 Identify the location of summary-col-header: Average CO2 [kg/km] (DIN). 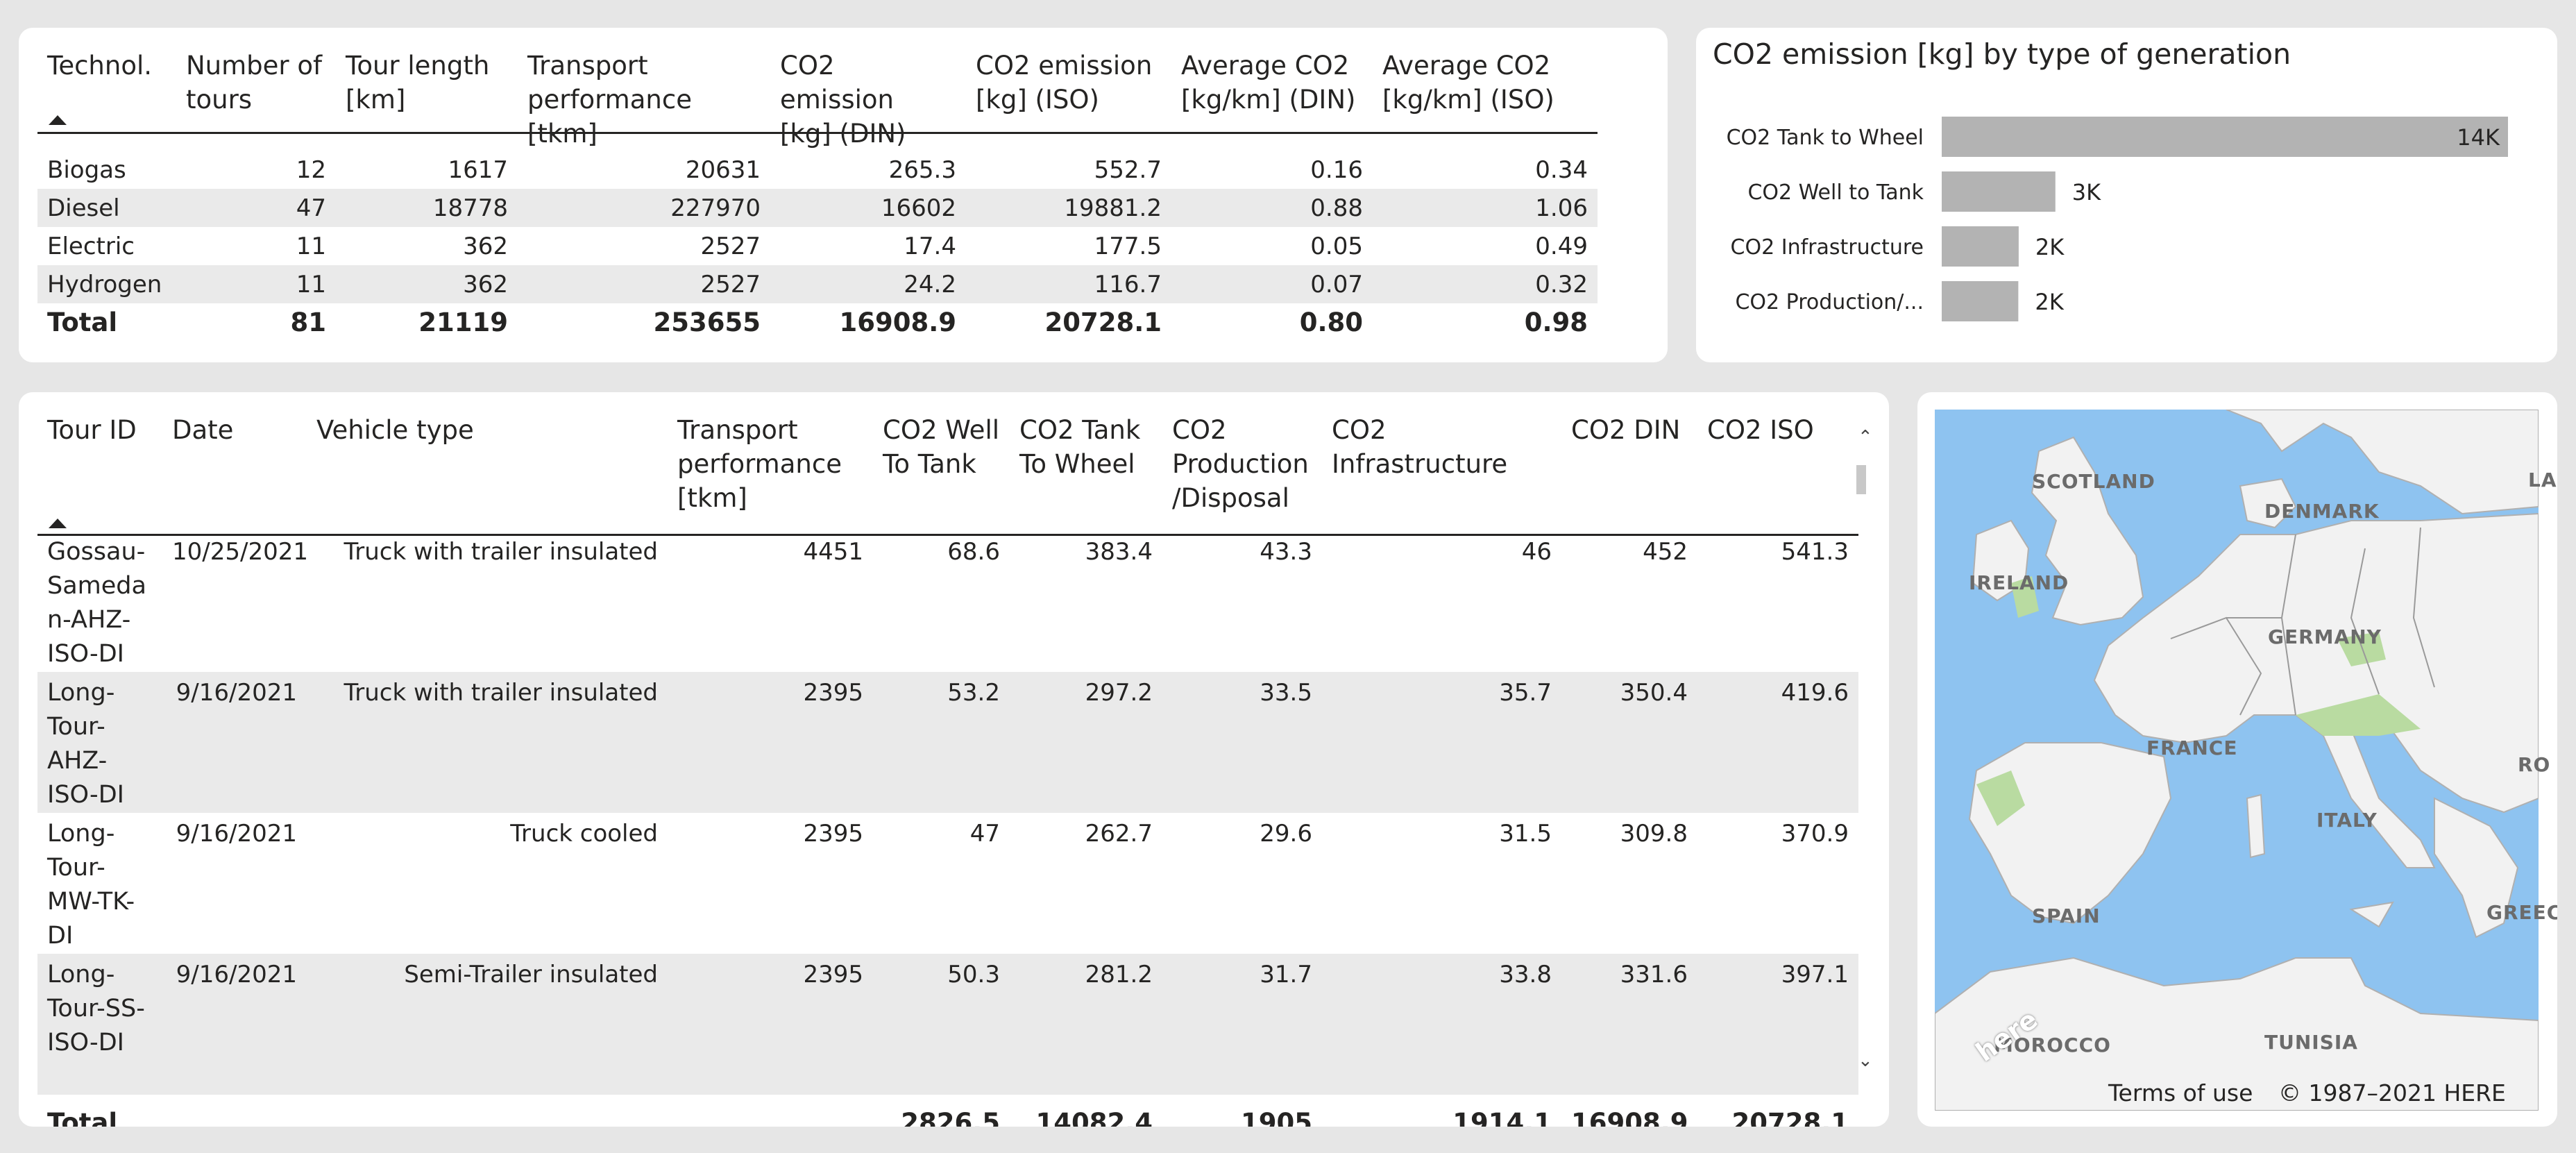
(1268, 83).